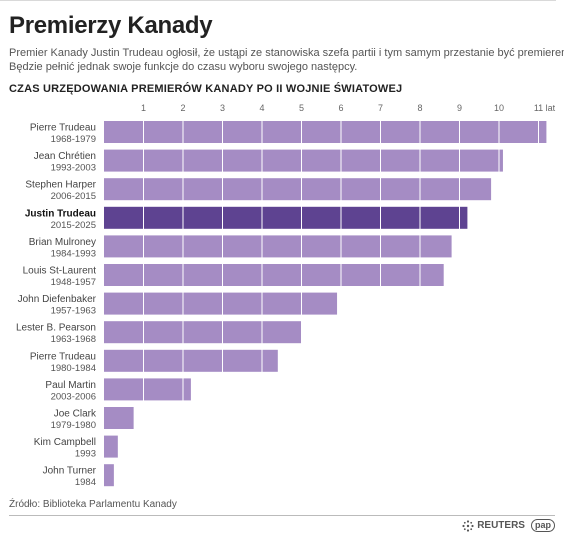 This screenshot has width=564, height=538. I want to click on bar-name-label: John Turner, so click(70, 471).